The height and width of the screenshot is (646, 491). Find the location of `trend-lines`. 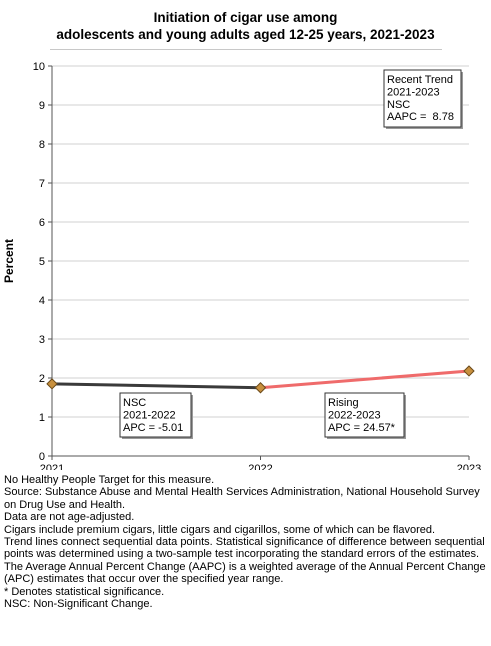

trend-lines is located at coordinates (260, 379).